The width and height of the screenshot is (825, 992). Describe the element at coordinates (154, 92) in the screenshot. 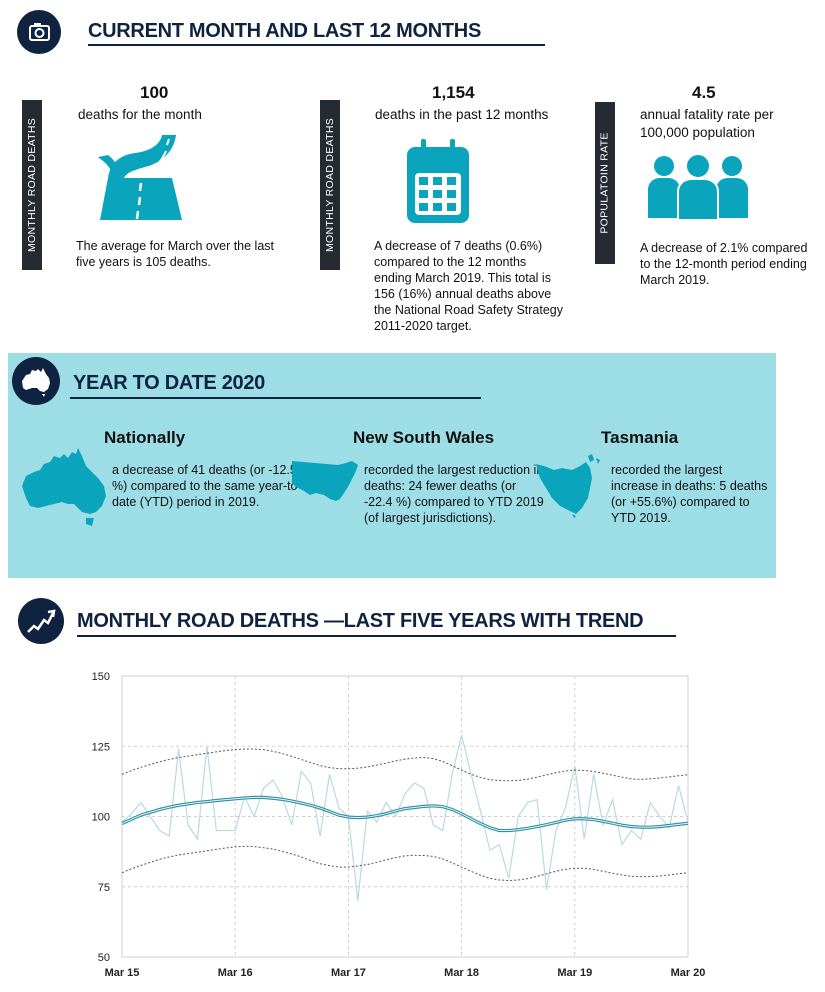

I see `card1-value: 100` at that location.